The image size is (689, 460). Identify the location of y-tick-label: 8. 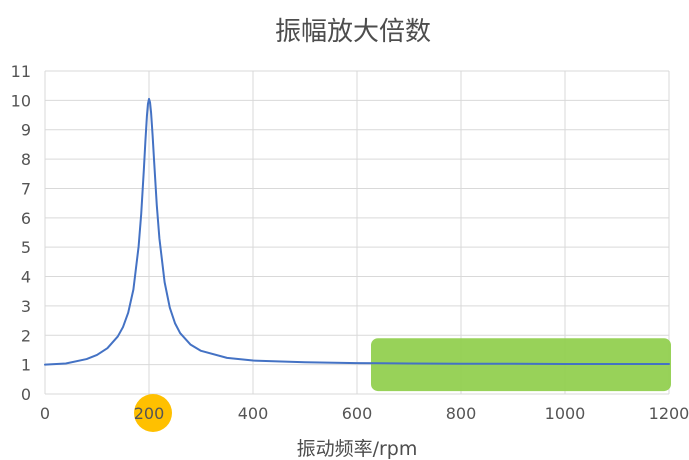
(26, 159).